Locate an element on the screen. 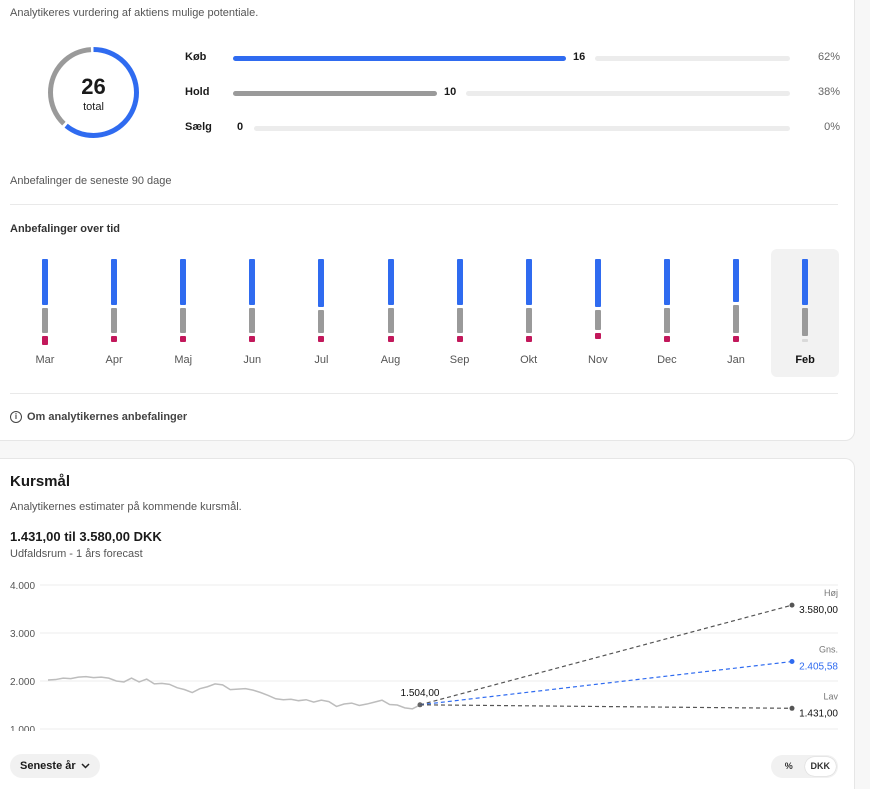  rating-count: 10 is located at coordinates (450, 92).